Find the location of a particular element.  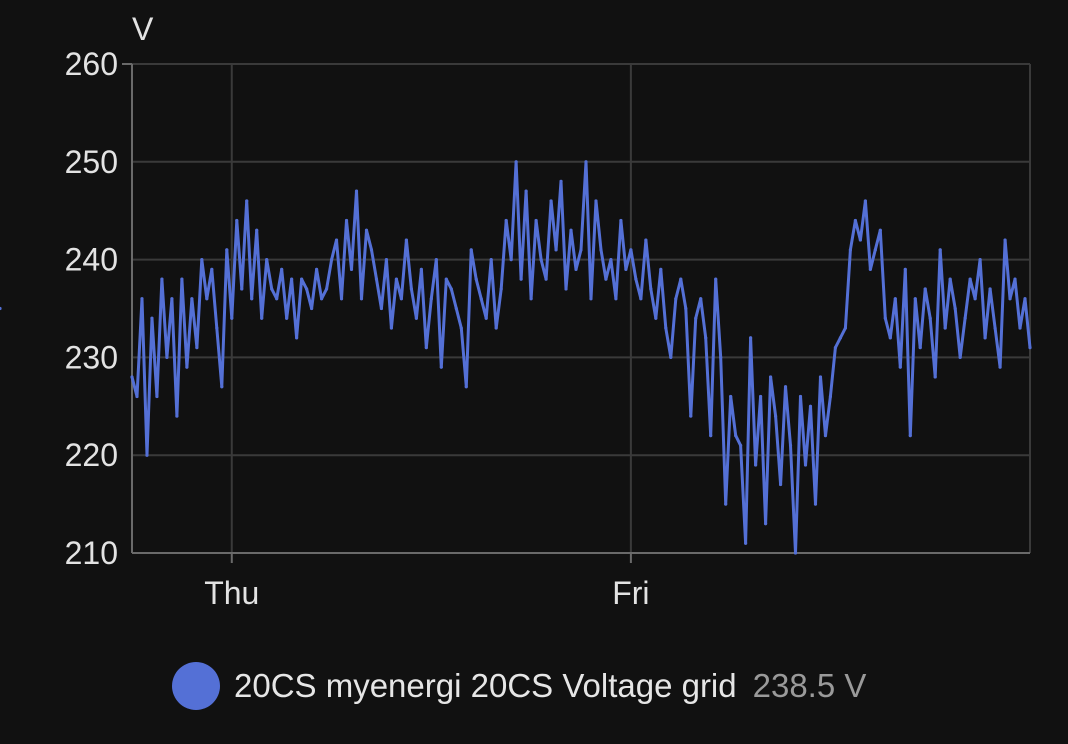

y-tick-label: 250 is located at coordinates (91, 162).